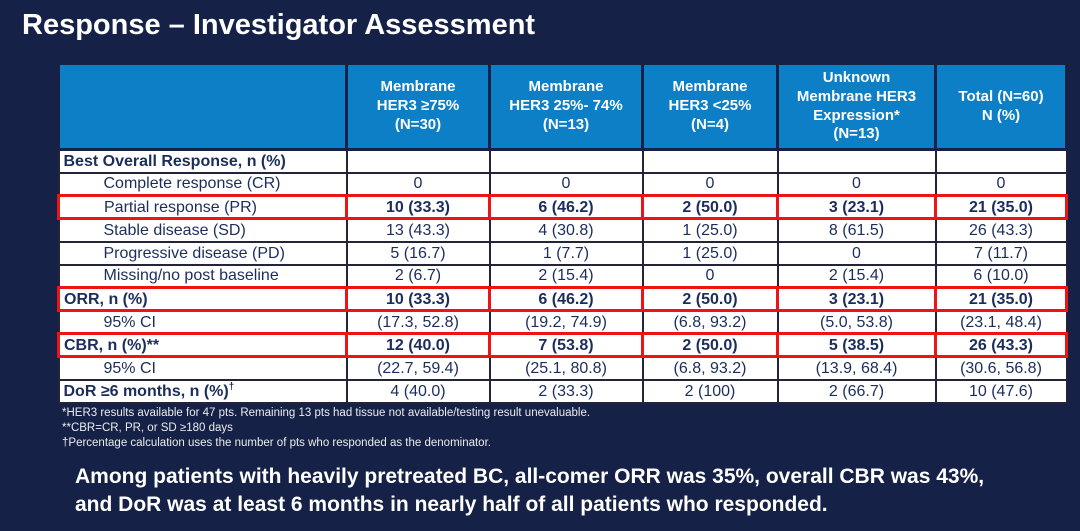 This screenshot has height=531, width=1080. What do you see at coordinates (418, 276) in the screenshot?
I see `cell-value: 2 (6.7)` at bounding box center [418, 276].